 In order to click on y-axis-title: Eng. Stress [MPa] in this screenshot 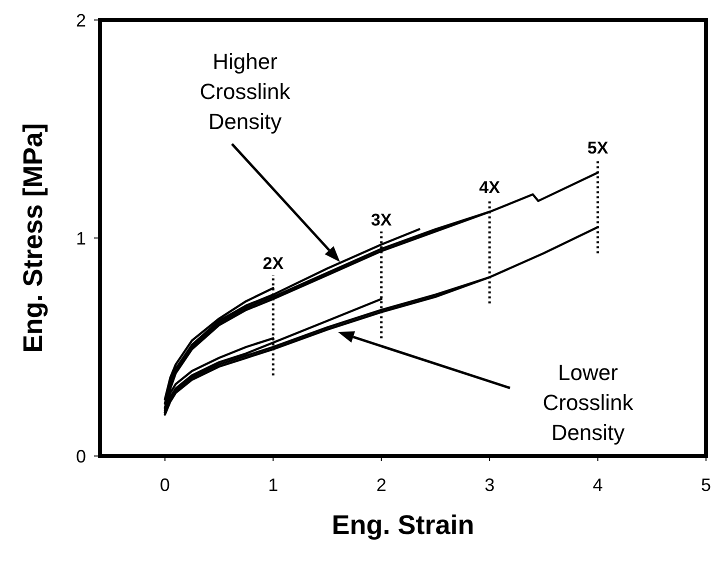, I will do `click(33, 238)`.